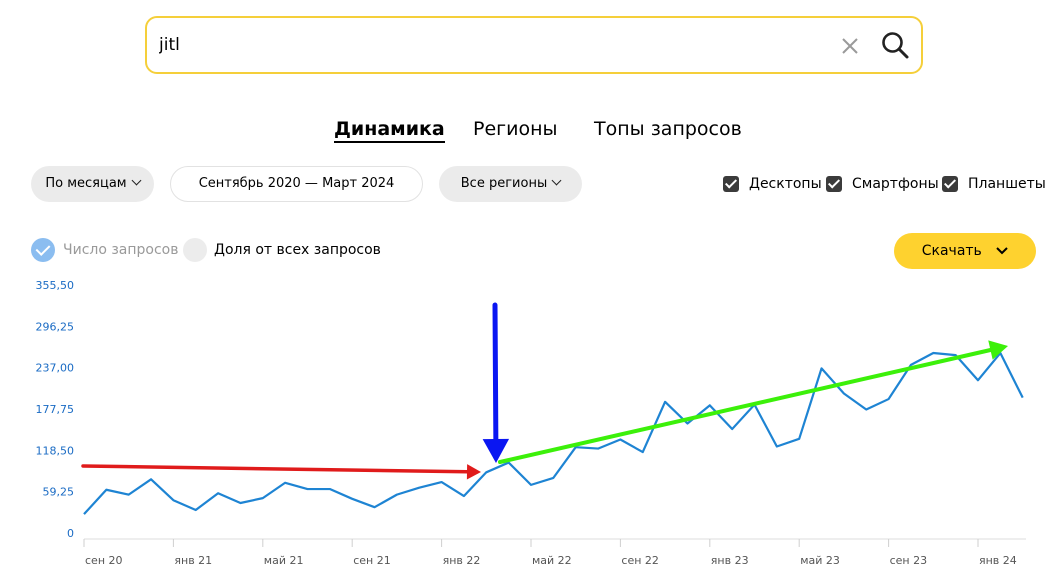 This screenshot has height=585, width=1064. I want to click on green-arrow-head, so click(998, 350).